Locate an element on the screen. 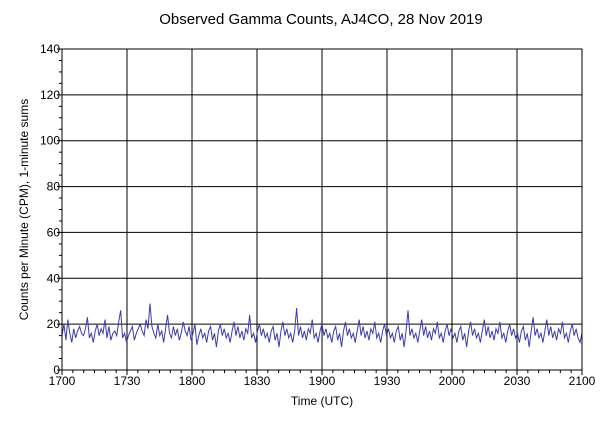  y-tick-label: 100 is located at coordinates (50, 141).